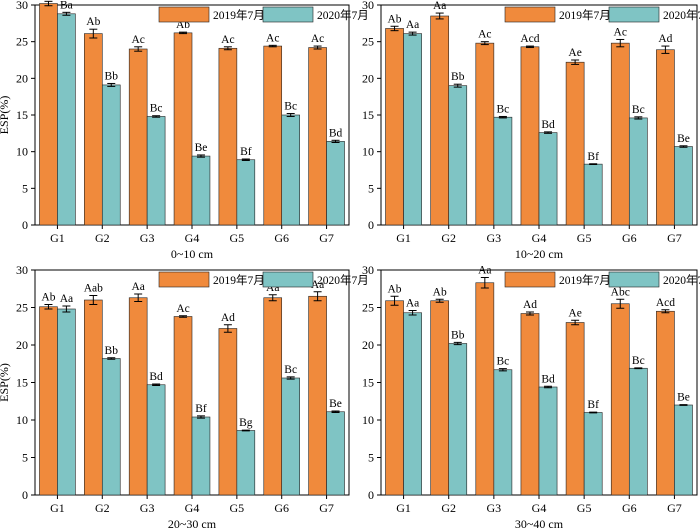 The height and width of the screenshot is (531, 700). I want to click on data-label: Acd, so click(529, 39).